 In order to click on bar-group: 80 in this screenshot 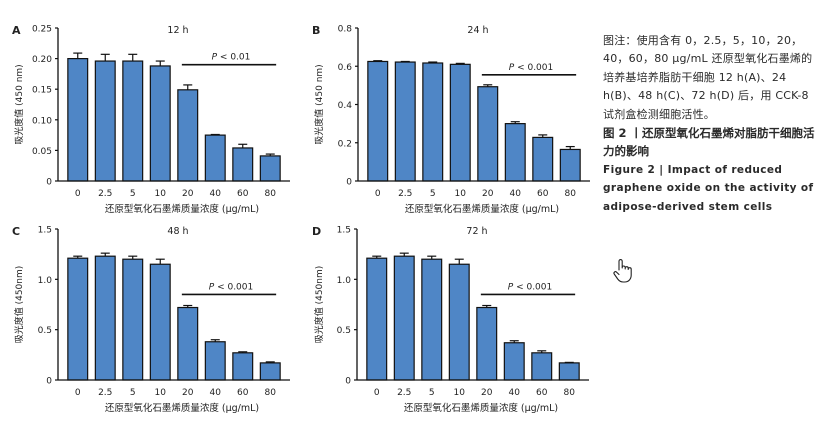, I will do `click(569, 379)`.